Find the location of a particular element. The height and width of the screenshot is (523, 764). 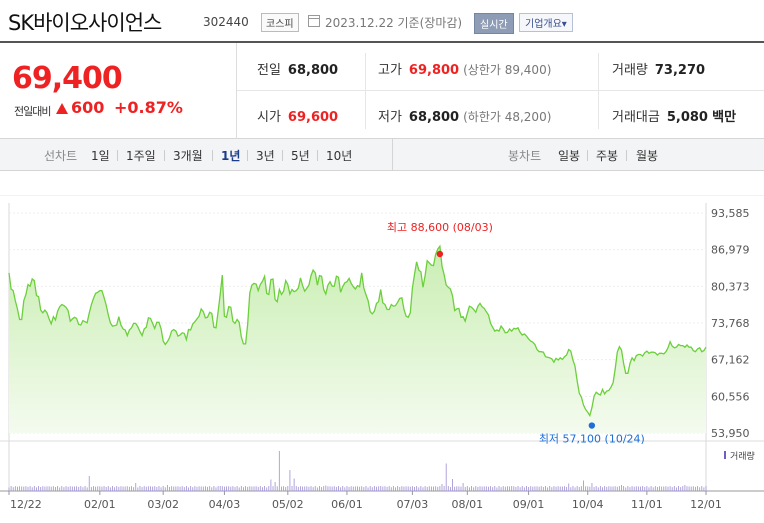

stat-label: 고가 is located at coordinates (390, 70).